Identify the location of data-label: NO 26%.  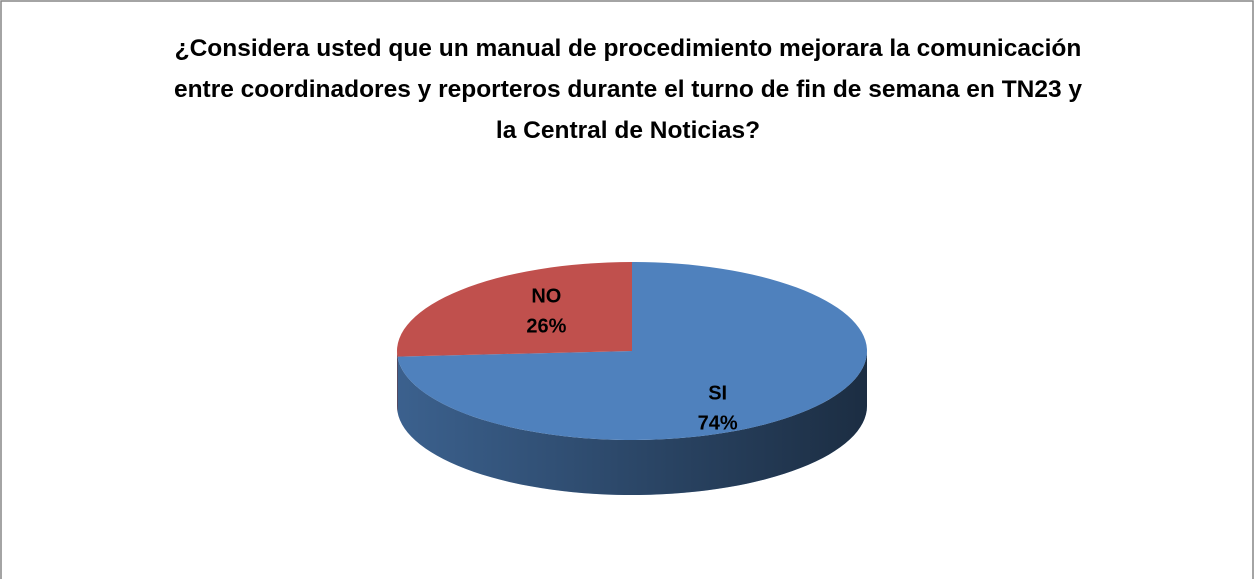
(546, 311).